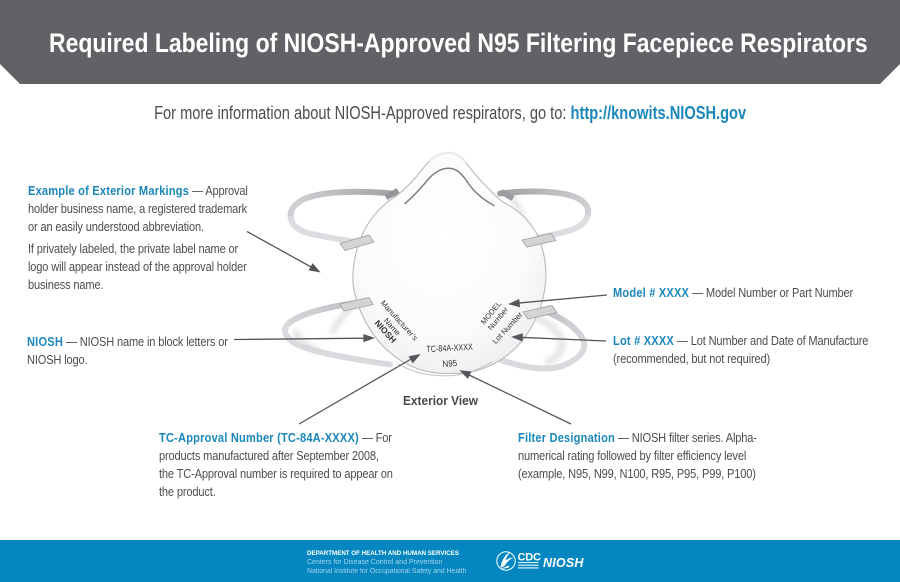 Image resolution: width=900 pixels, height=582 pixels. I want to click on svg-text: CDC, so click(529, 558).